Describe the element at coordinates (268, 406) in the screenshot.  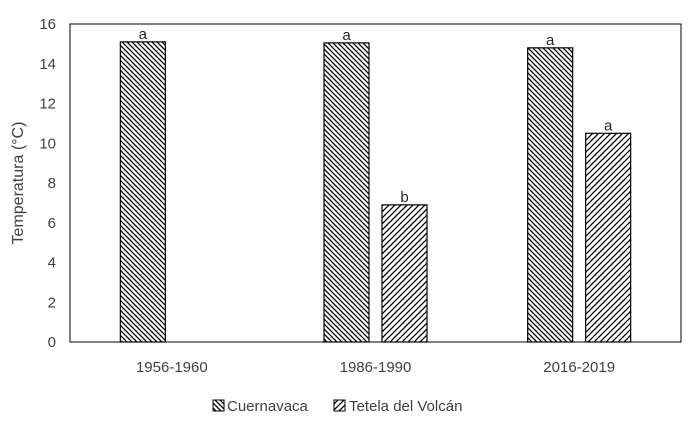
I see `legend-label-cuernavaca: Cuernavaca` at that location.